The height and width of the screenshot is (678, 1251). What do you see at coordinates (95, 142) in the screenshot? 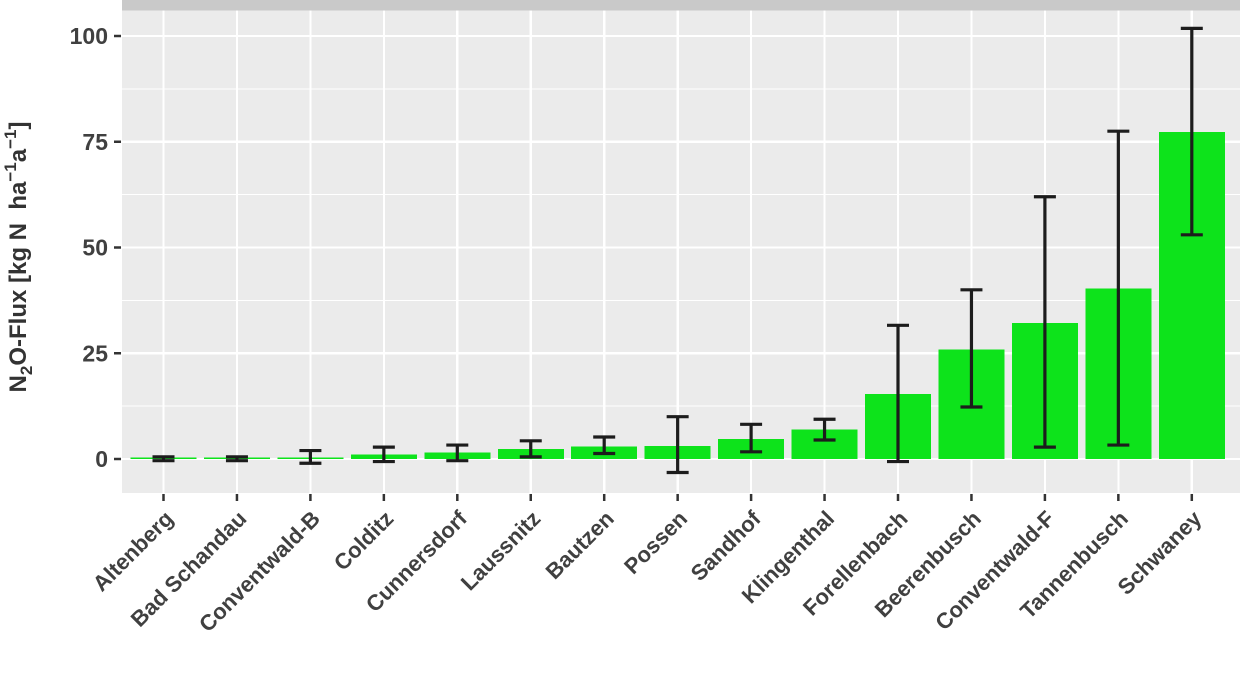
I see `y-tick-label: 75` at bounding box center [95, 142].